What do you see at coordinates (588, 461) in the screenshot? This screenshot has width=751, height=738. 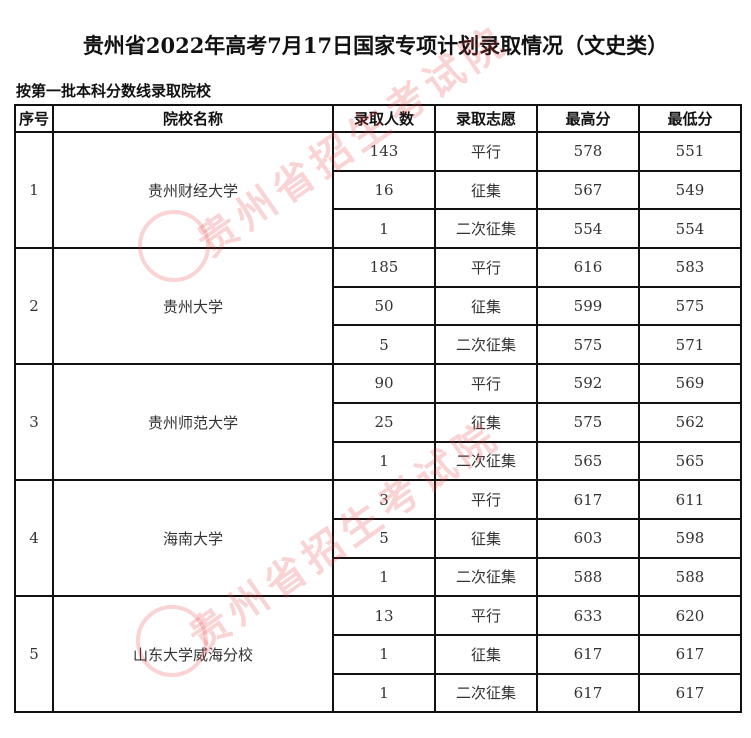 I see `max-score: 565` at bounding box center [588, 461].